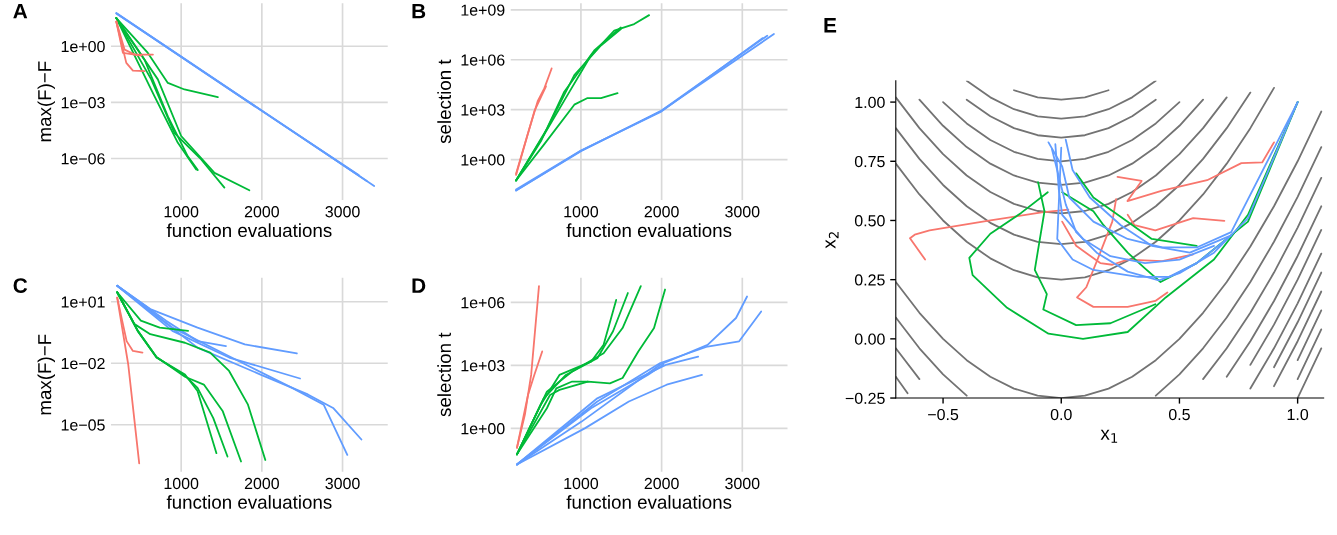 The image size is (1337, 535). What do you see at coordinates (1061, 414) in the screenshot?
I see `x-tick-label: 0.0` at bounding box center [1061, 414].